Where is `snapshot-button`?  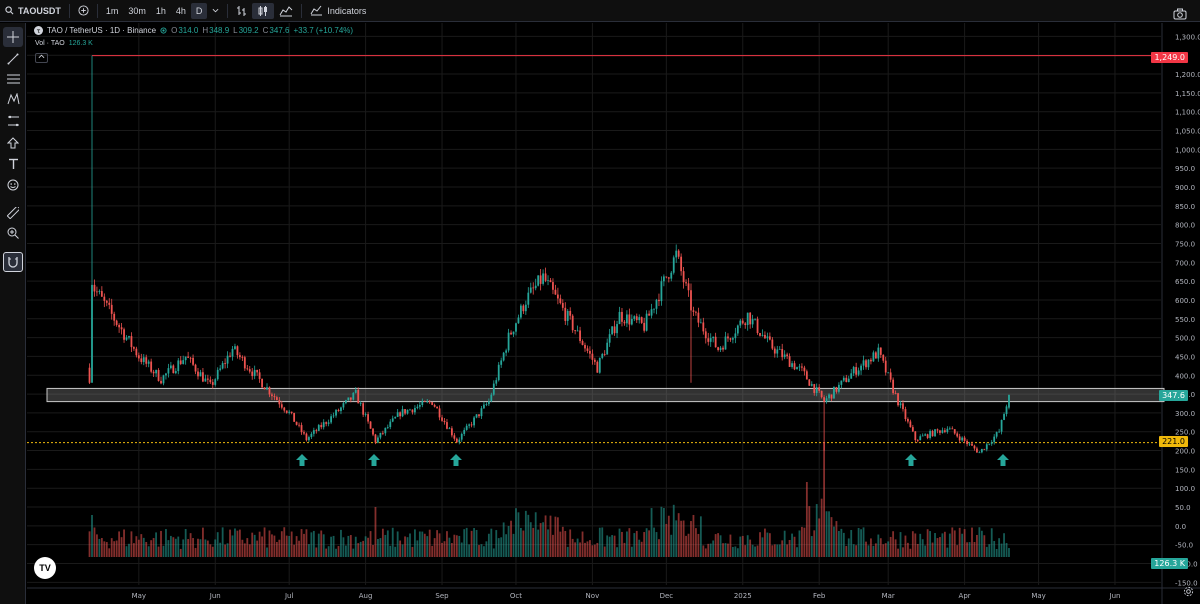
snapshot-button is located at coordinates (1180, 14).